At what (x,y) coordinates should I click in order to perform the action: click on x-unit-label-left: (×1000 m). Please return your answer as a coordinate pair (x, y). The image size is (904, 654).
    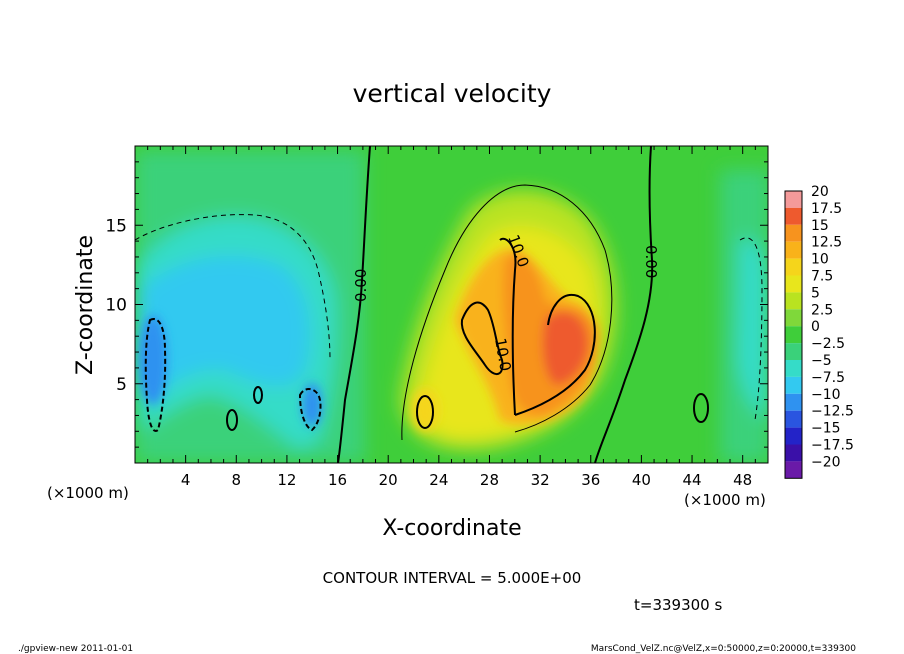
    Looking at the image, I should click on (88, 493).